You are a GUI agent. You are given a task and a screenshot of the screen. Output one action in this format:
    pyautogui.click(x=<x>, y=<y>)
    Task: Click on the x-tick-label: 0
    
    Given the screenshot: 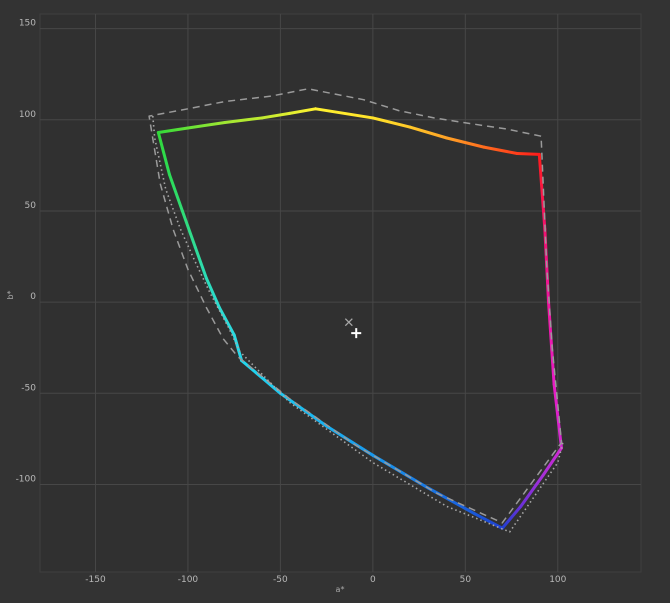 What is the action you would take?
    pyautogui.click(x=373, y=580)
    